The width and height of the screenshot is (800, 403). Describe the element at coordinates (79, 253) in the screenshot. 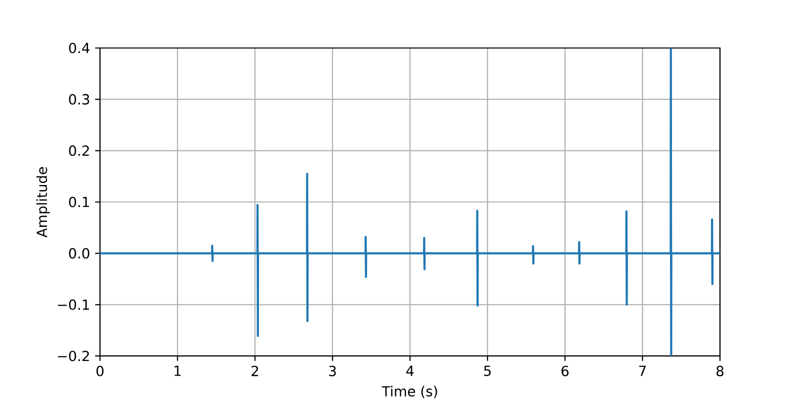

I see `y-tick-label: 0.0` at that location.